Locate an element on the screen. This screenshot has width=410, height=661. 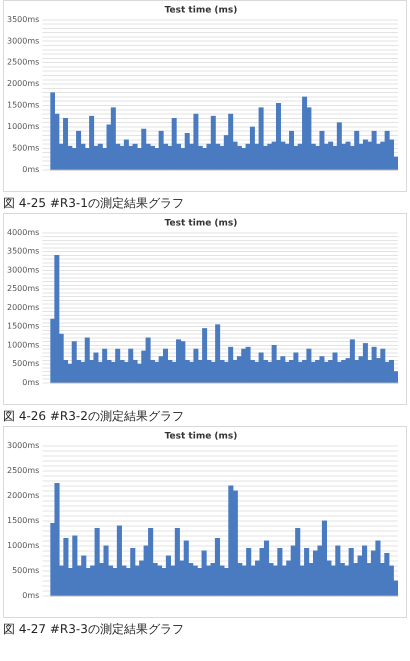
y-tick-label: 4000ms is located at coordinates (23, 232).